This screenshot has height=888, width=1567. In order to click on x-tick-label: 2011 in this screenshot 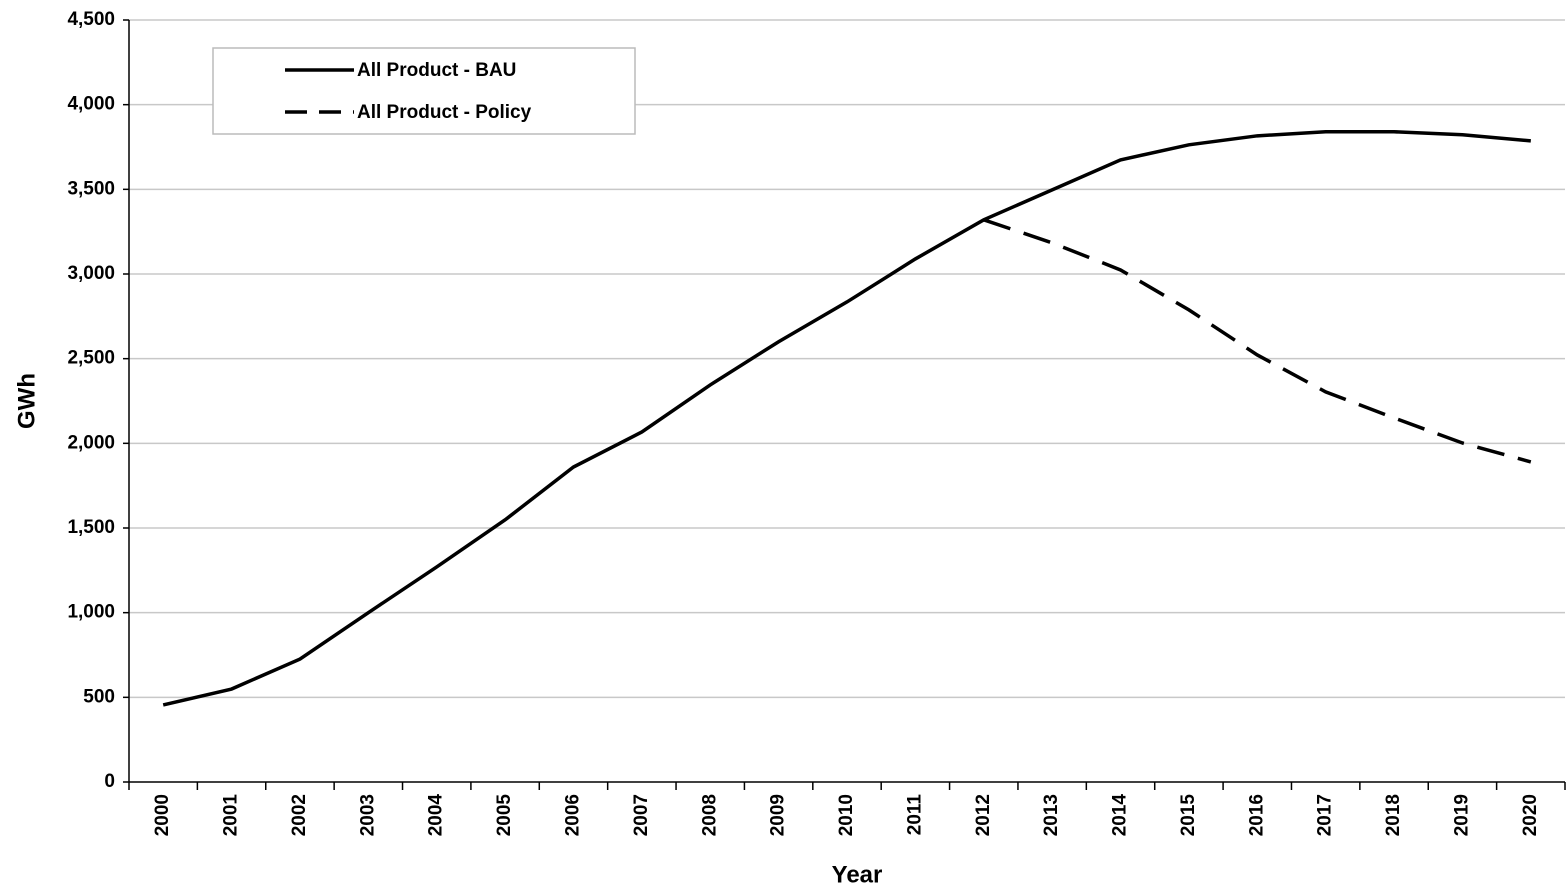, I will do `click(914, 815)`.